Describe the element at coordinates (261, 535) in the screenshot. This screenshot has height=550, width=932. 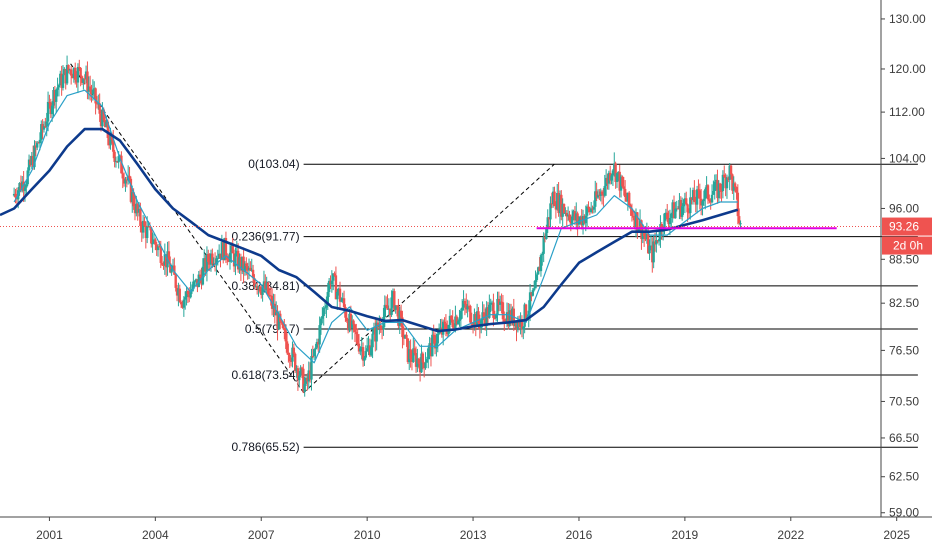
I see `time-tick-label: 2007` at that location.